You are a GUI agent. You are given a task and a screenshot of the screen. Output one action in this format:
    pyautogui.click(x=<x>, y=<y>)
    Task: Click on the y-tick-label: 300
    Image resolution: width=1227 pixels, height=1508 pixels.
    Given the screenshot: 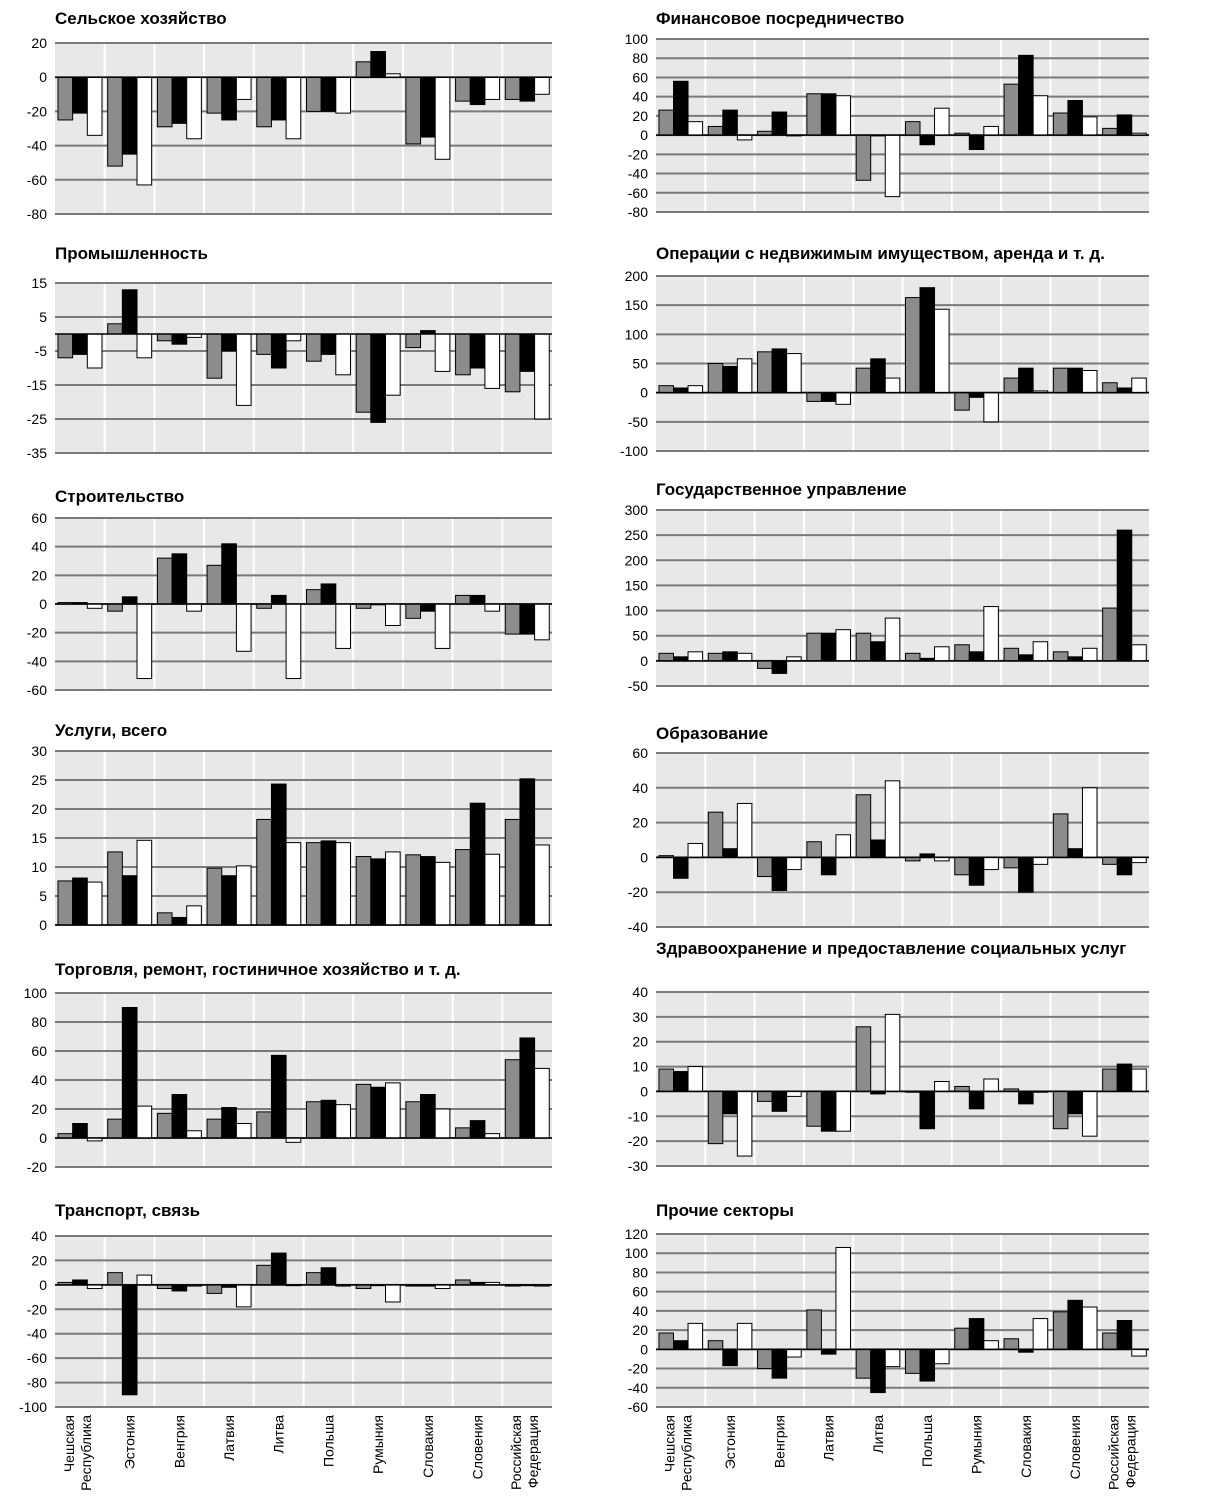 What is the action you would take?
    pyautogui.click(x=637, y=510)
    